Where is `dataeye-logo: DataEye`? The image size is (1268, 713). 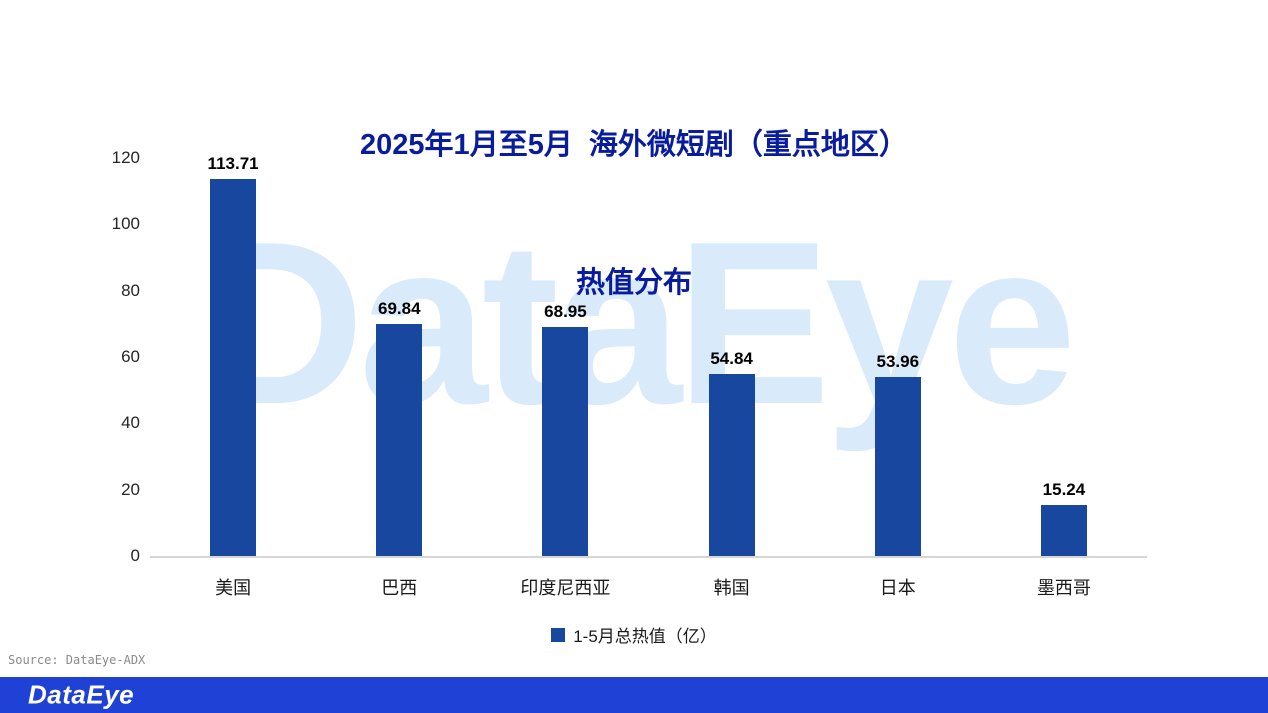
dataeye-logo: DataEye is located at coordinates (81, 694).